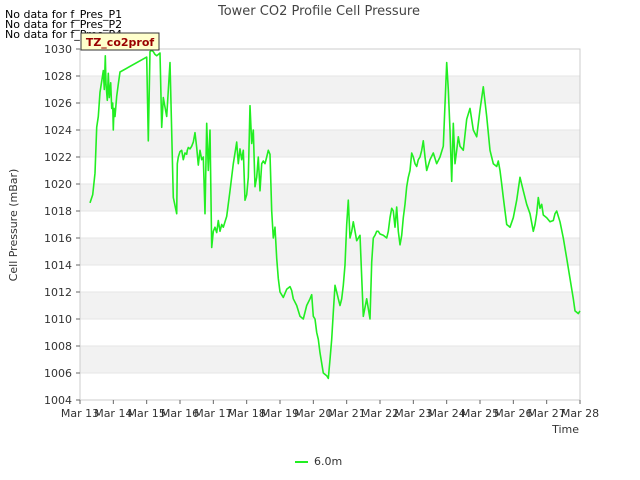 This screenshot has height=480, width=640. I want to click on y-tick-label: 1010, so click(58, 319).